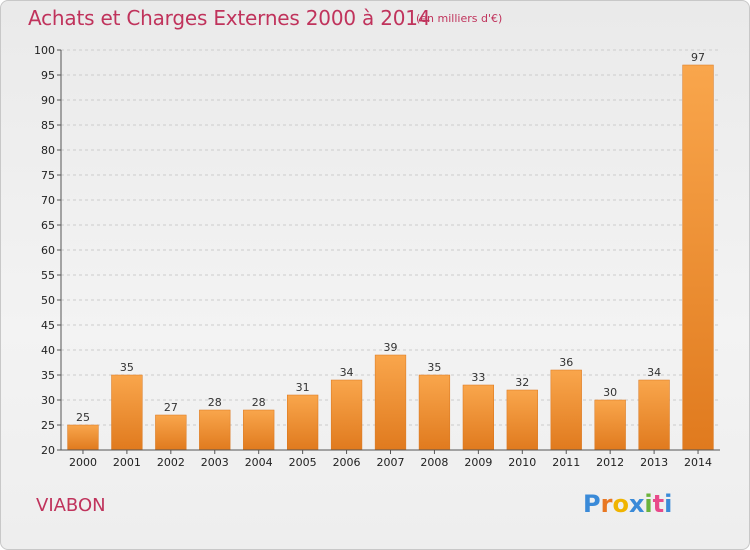 This screenshot has width=750, height=550. What do you see at coordinates (215, 430) in the screenshot?
I see `bar-2003` at bounding box center [215, 430].